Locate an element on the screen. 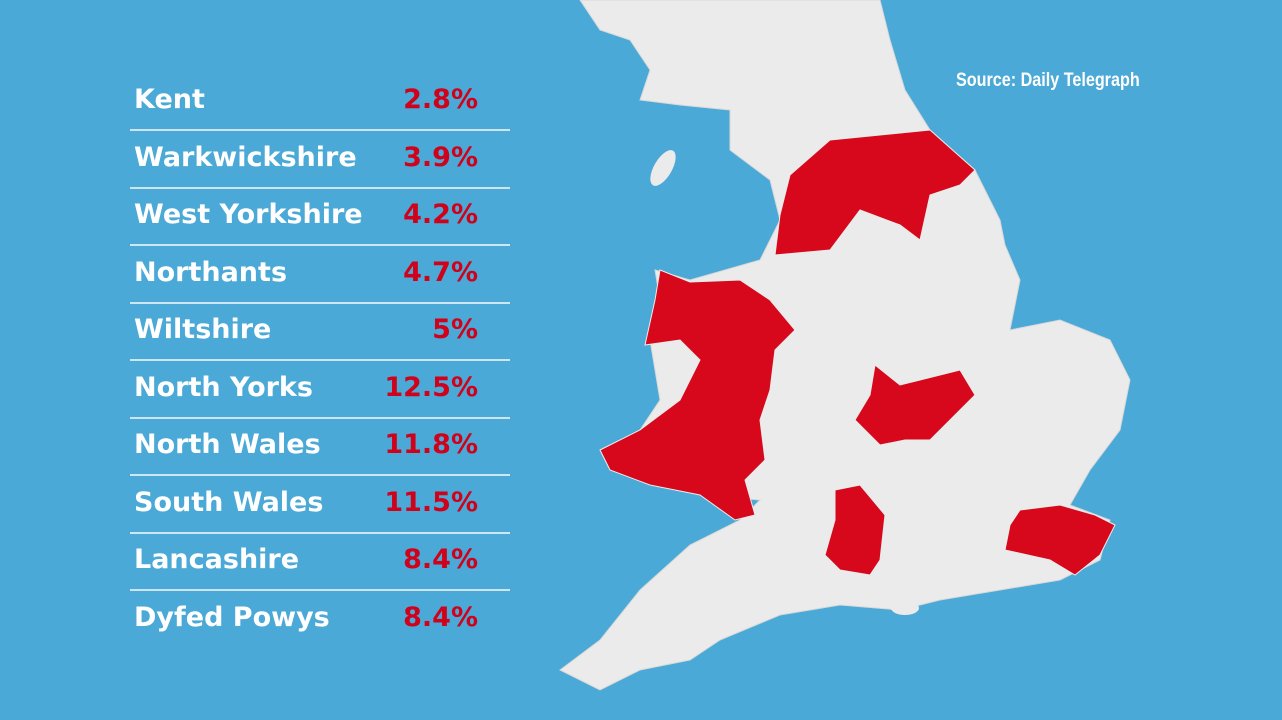  table-row: South Wales 11.5% is located at coordinates (320, 504).